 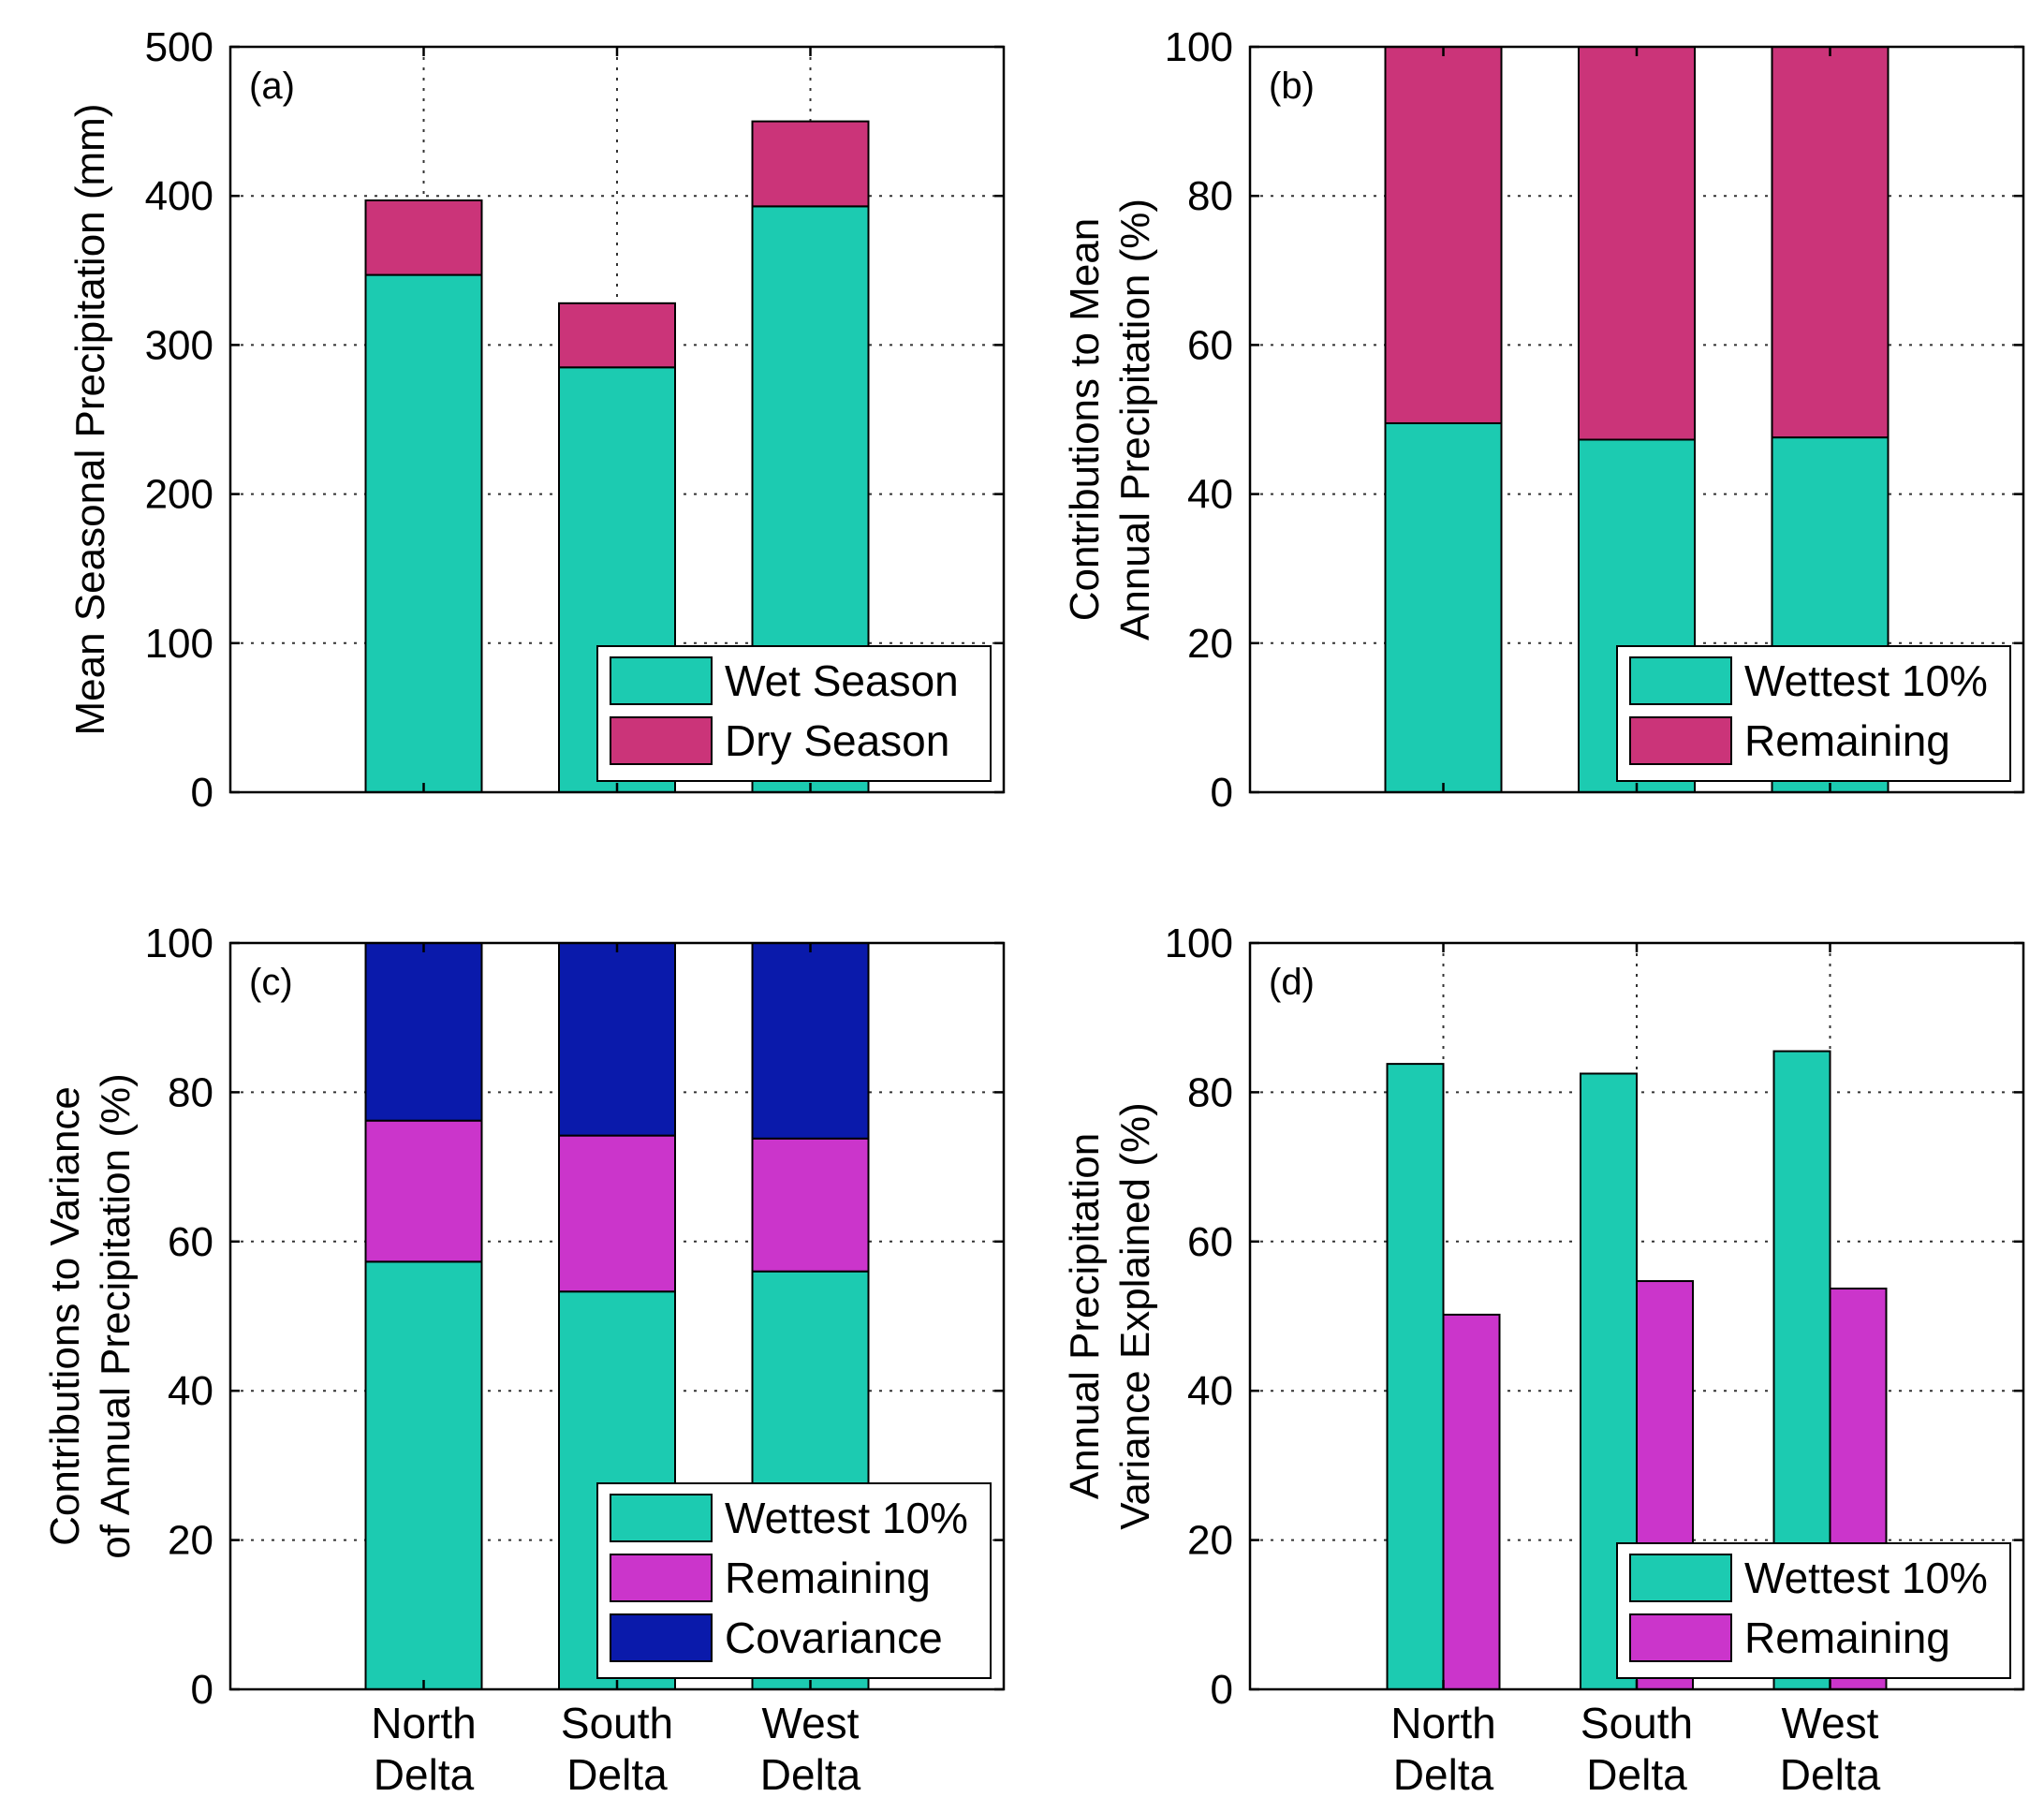 What do you see at coordinates (179, 47) in the screenshot?
I see `y-tick-label: 500` at bounding box center [179, 47].